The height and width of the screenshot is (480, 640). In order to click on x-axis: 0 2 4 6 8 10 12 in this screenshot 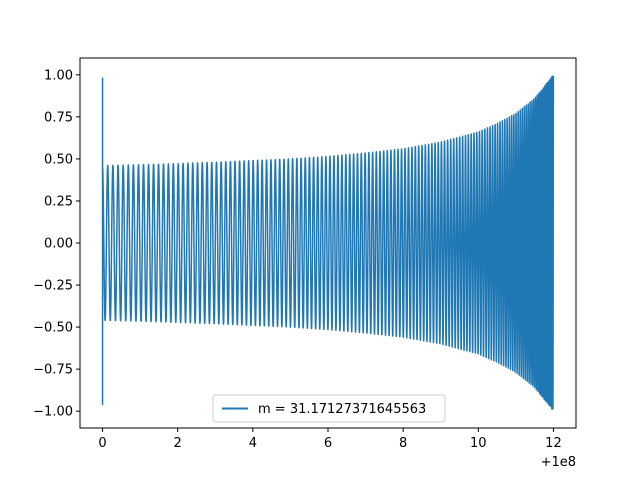, I will do `click(330, 439)`.